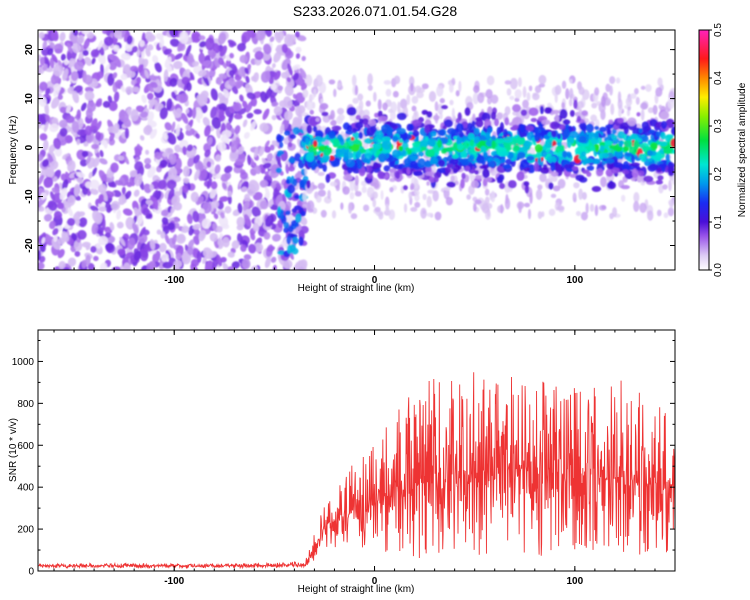 This screenshot has width=750, height=600. Describe the element at coordinates (356, 589) in the screenshot. I see `bottom-x-axis-label: Height of straight line (km)` at that location.